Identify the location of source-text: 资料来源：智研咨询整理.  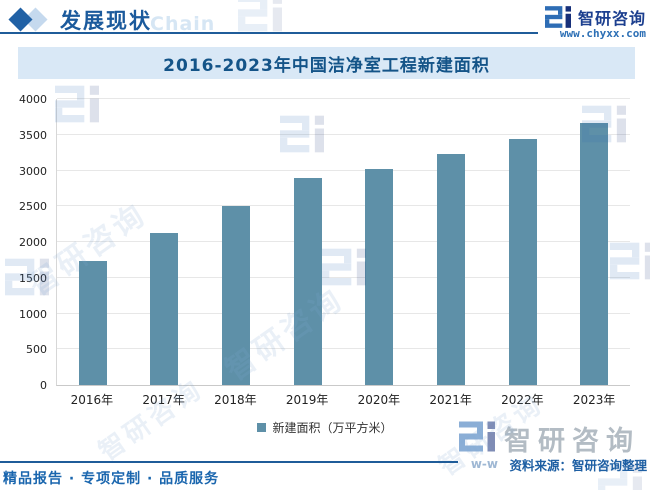
(578, 465).